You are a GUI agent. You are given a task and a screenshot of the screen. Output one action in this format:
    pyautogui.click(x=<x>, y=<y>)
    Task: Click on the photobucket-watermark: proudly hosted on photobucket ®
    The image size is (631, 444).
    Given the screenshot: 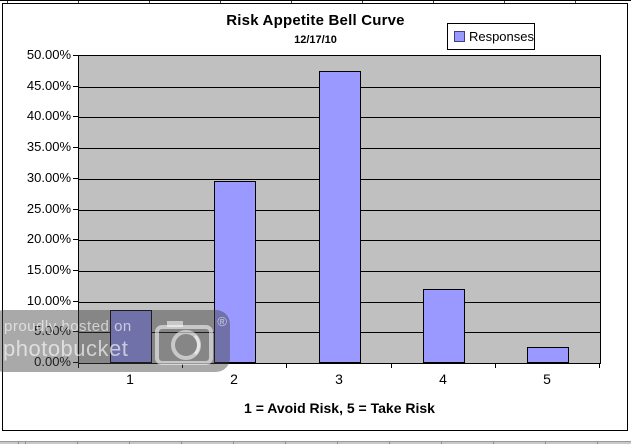 What is the action you would take?
    pyautogui.click(x=115, y=341)
    